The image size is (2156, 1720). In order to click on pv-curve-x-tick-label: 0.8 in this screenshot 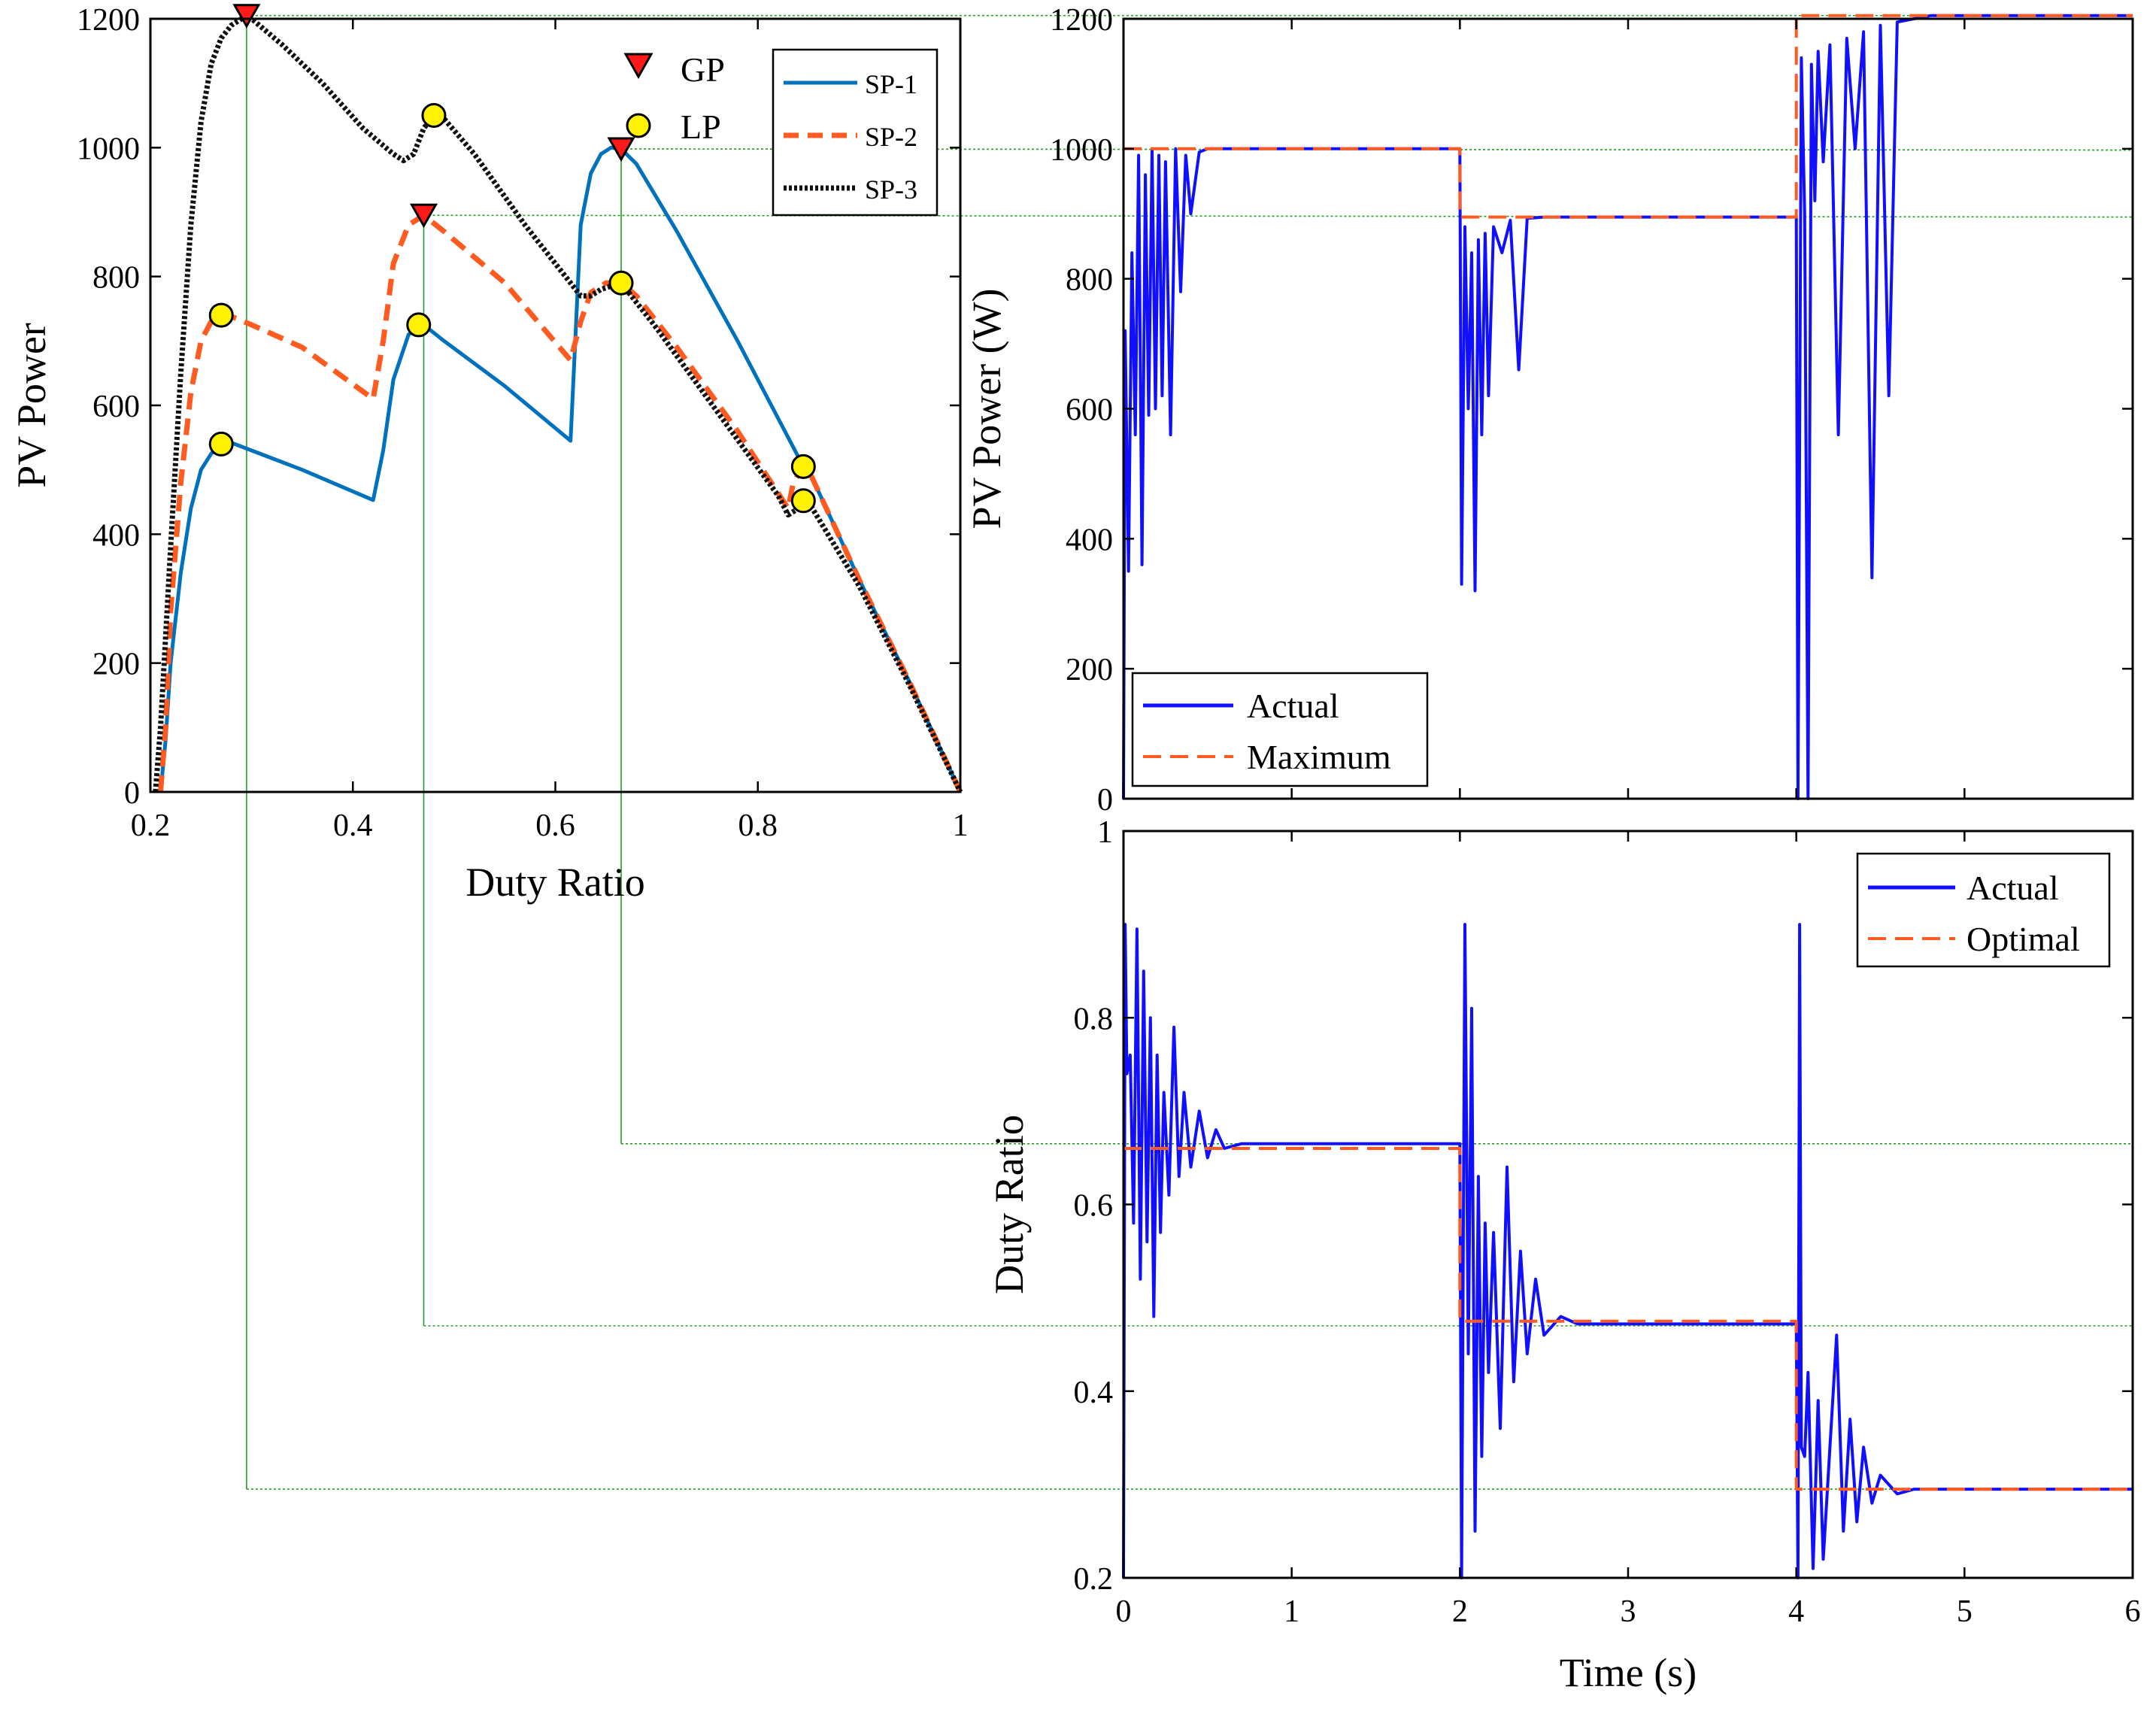, I will do `click(758, 826)`.